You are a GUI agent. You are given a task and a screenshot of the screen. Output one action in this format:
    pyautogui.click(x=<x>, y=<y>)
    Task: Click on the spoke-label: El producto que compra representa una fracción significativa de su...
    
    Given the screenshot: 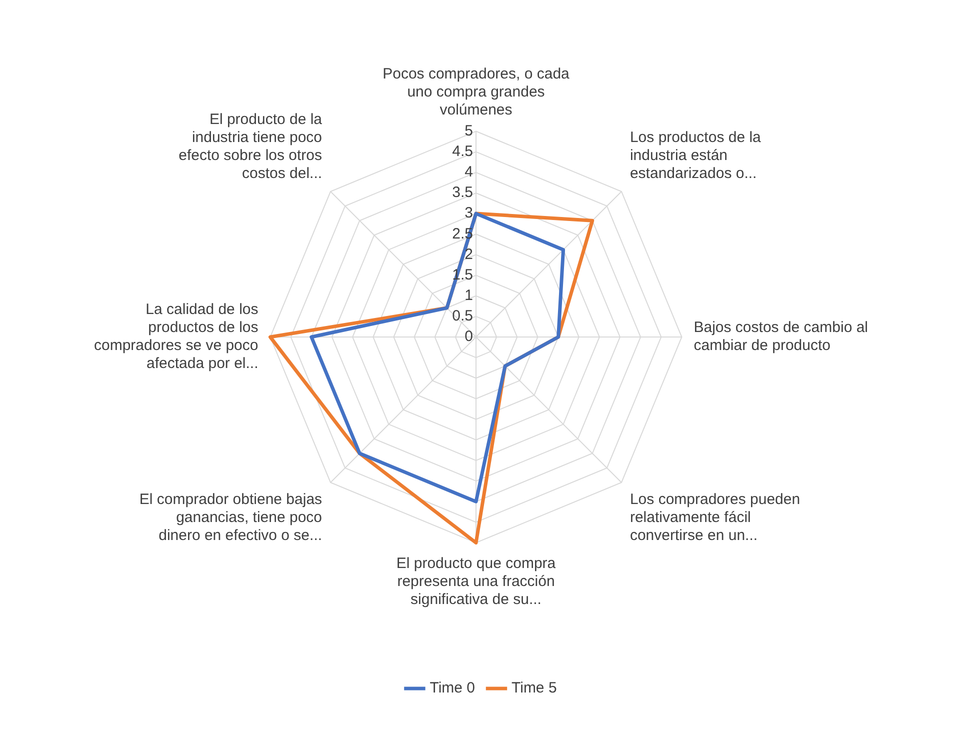 What is the action you would take?
    pyautogui.click(x=476, y=581)
    